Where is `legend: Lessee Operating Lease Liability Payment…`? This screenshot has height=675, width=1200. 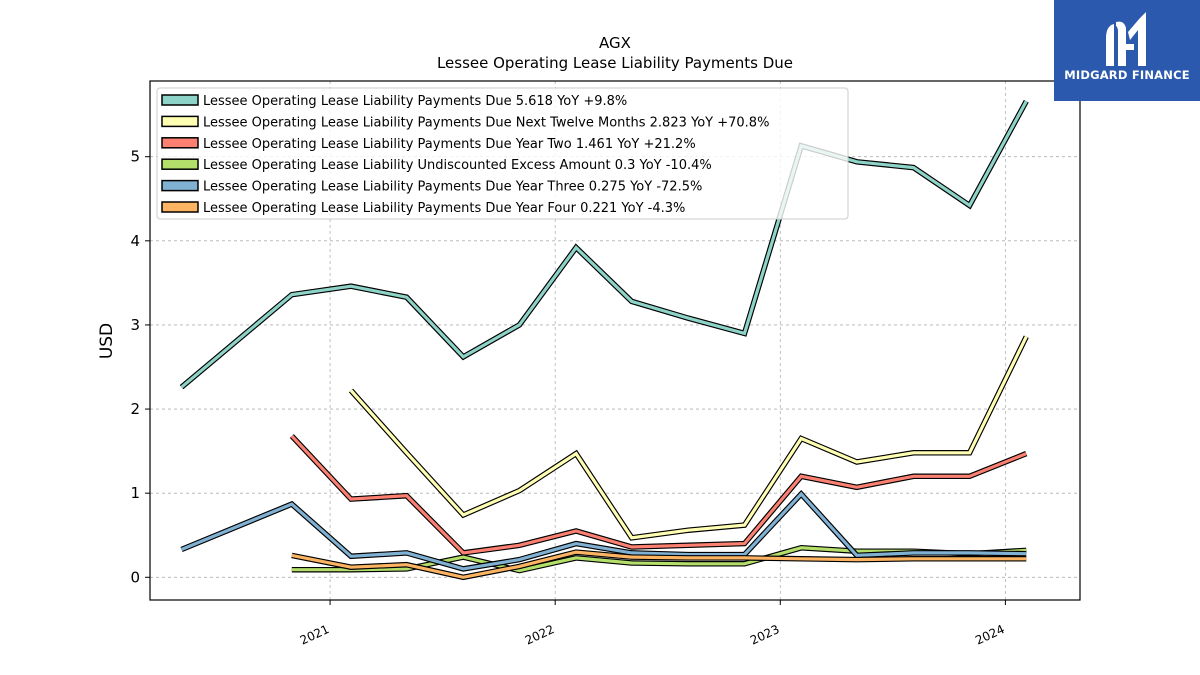 legend: Lessee Operating Lease Liability Payment… is located at coordinates (502, 153).